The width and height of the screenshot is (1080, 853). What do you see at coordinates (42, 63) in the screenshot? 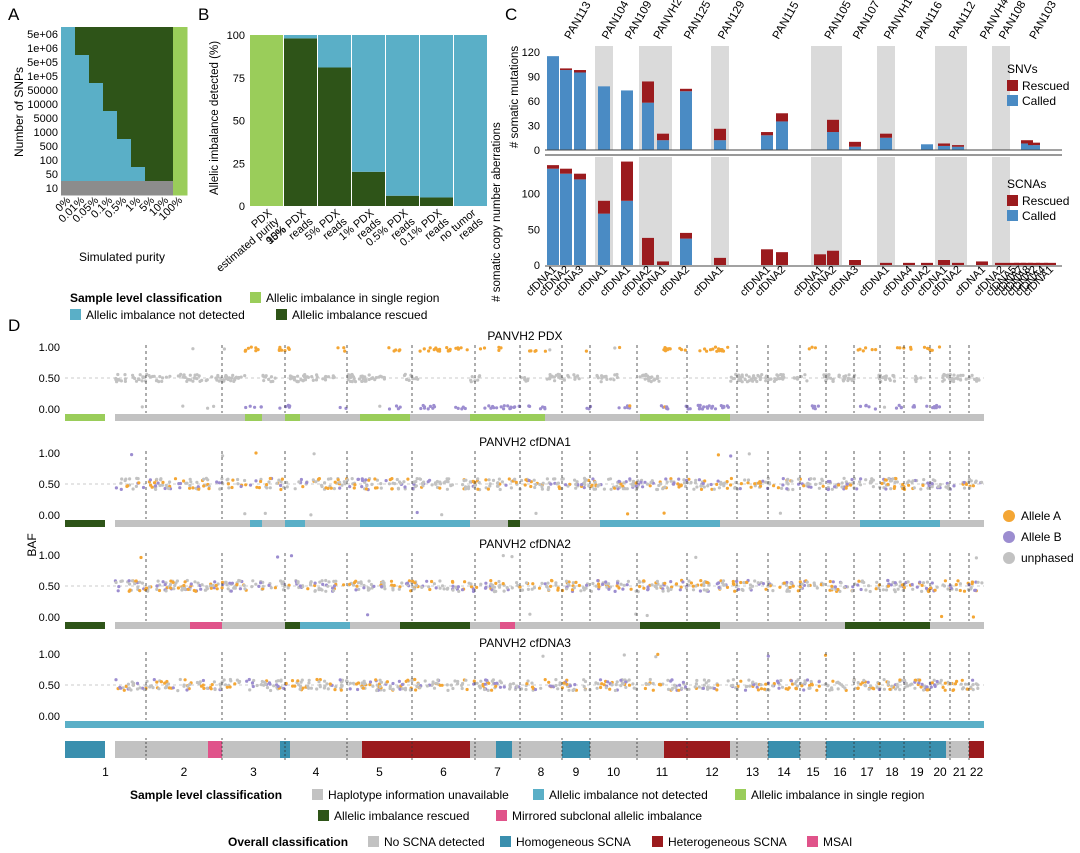
I see `panel-a-ytick-label: 5e+05` at bounding box center [42, 63].